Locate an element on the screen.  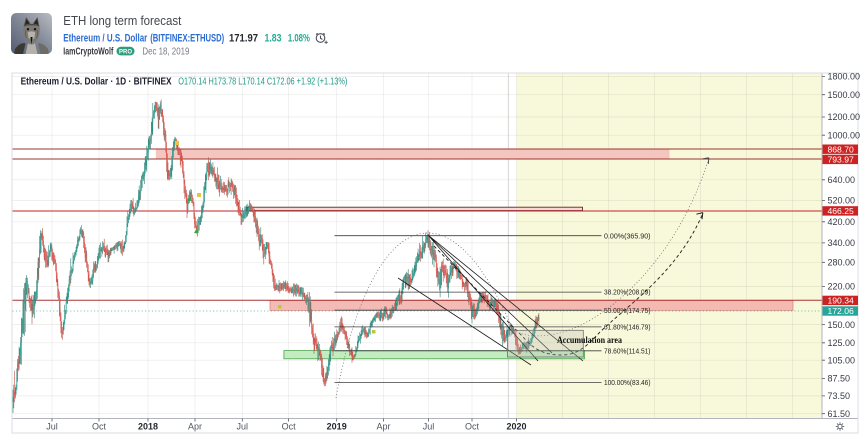
svg-text: 793.97 is located at coordinates (841, 160).